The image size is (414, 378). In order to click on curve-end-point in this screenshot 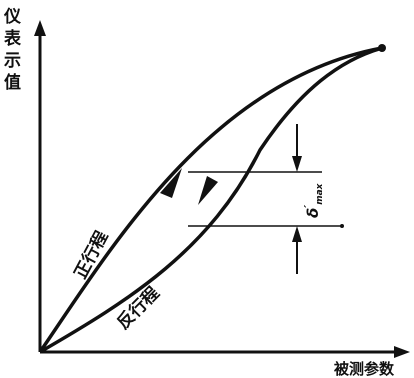, I will do `click(382, 48)`.